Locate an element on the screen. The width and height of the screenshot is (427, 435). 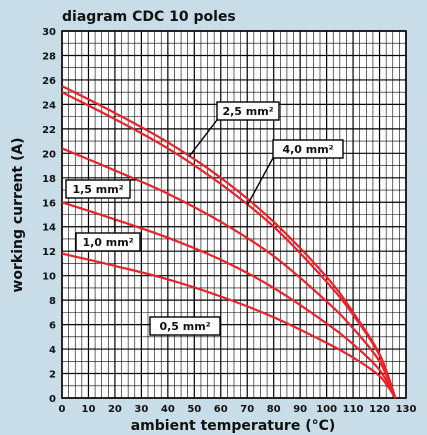
y-axis-label: working current (A) is located at coordinates (18, 214).